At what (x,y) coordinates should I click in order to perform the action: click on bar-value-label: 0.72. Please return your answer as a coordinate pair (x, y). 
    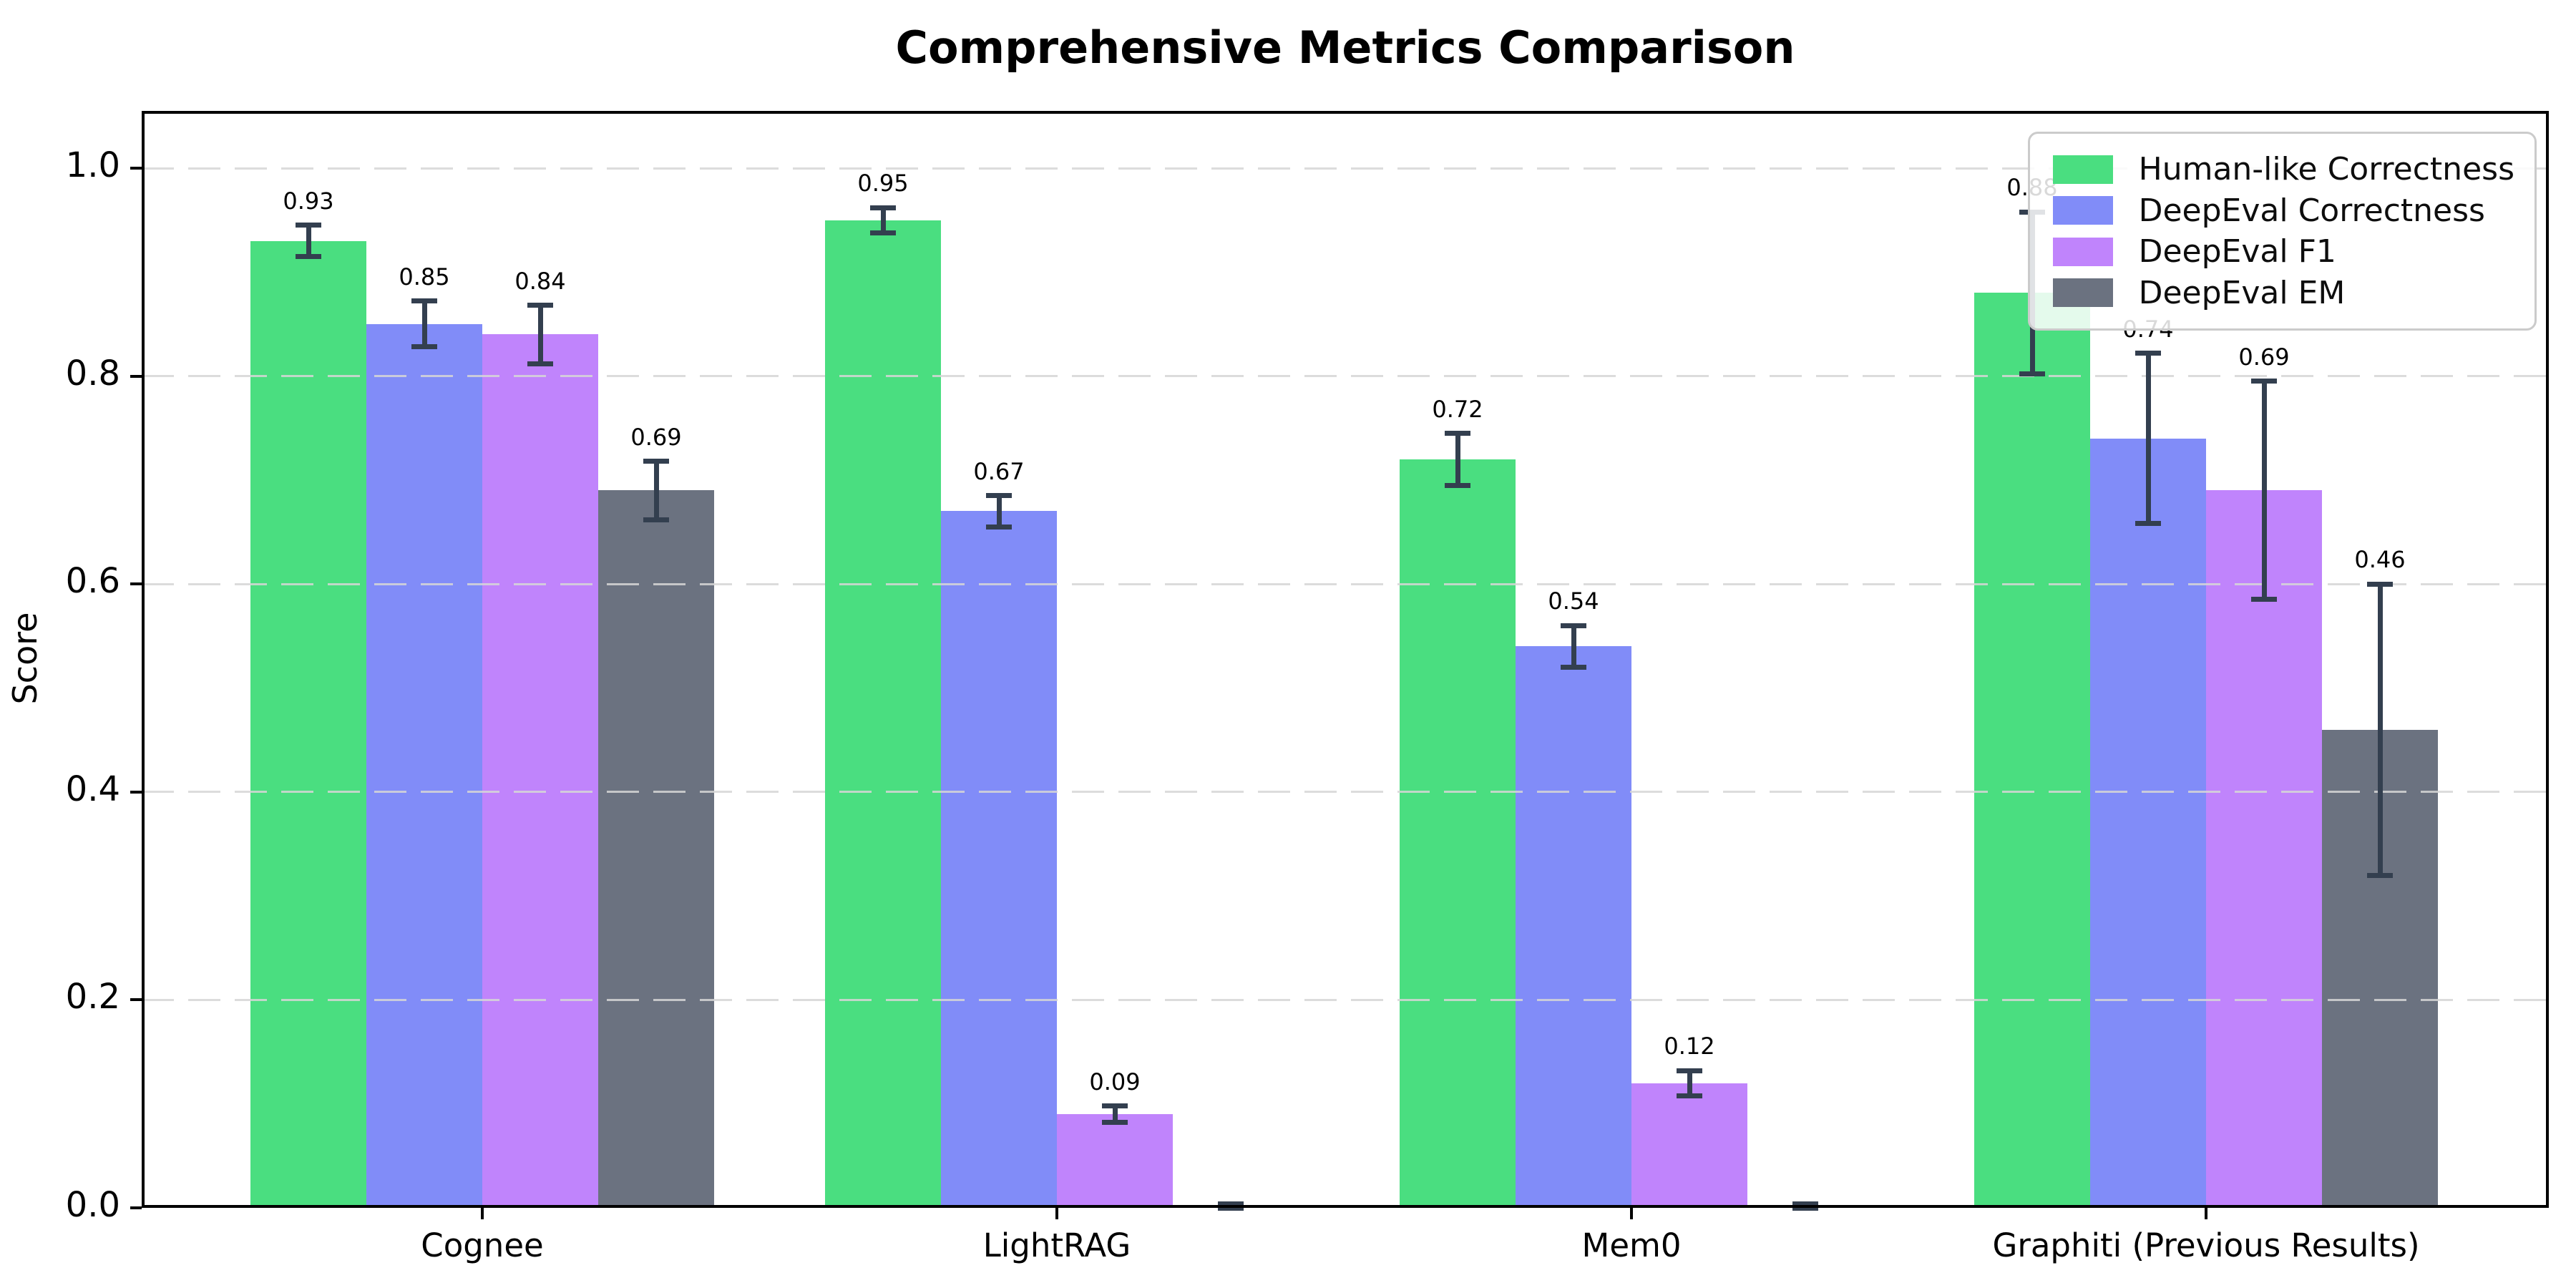
    Looking at the image, I should click on (1457, 409).